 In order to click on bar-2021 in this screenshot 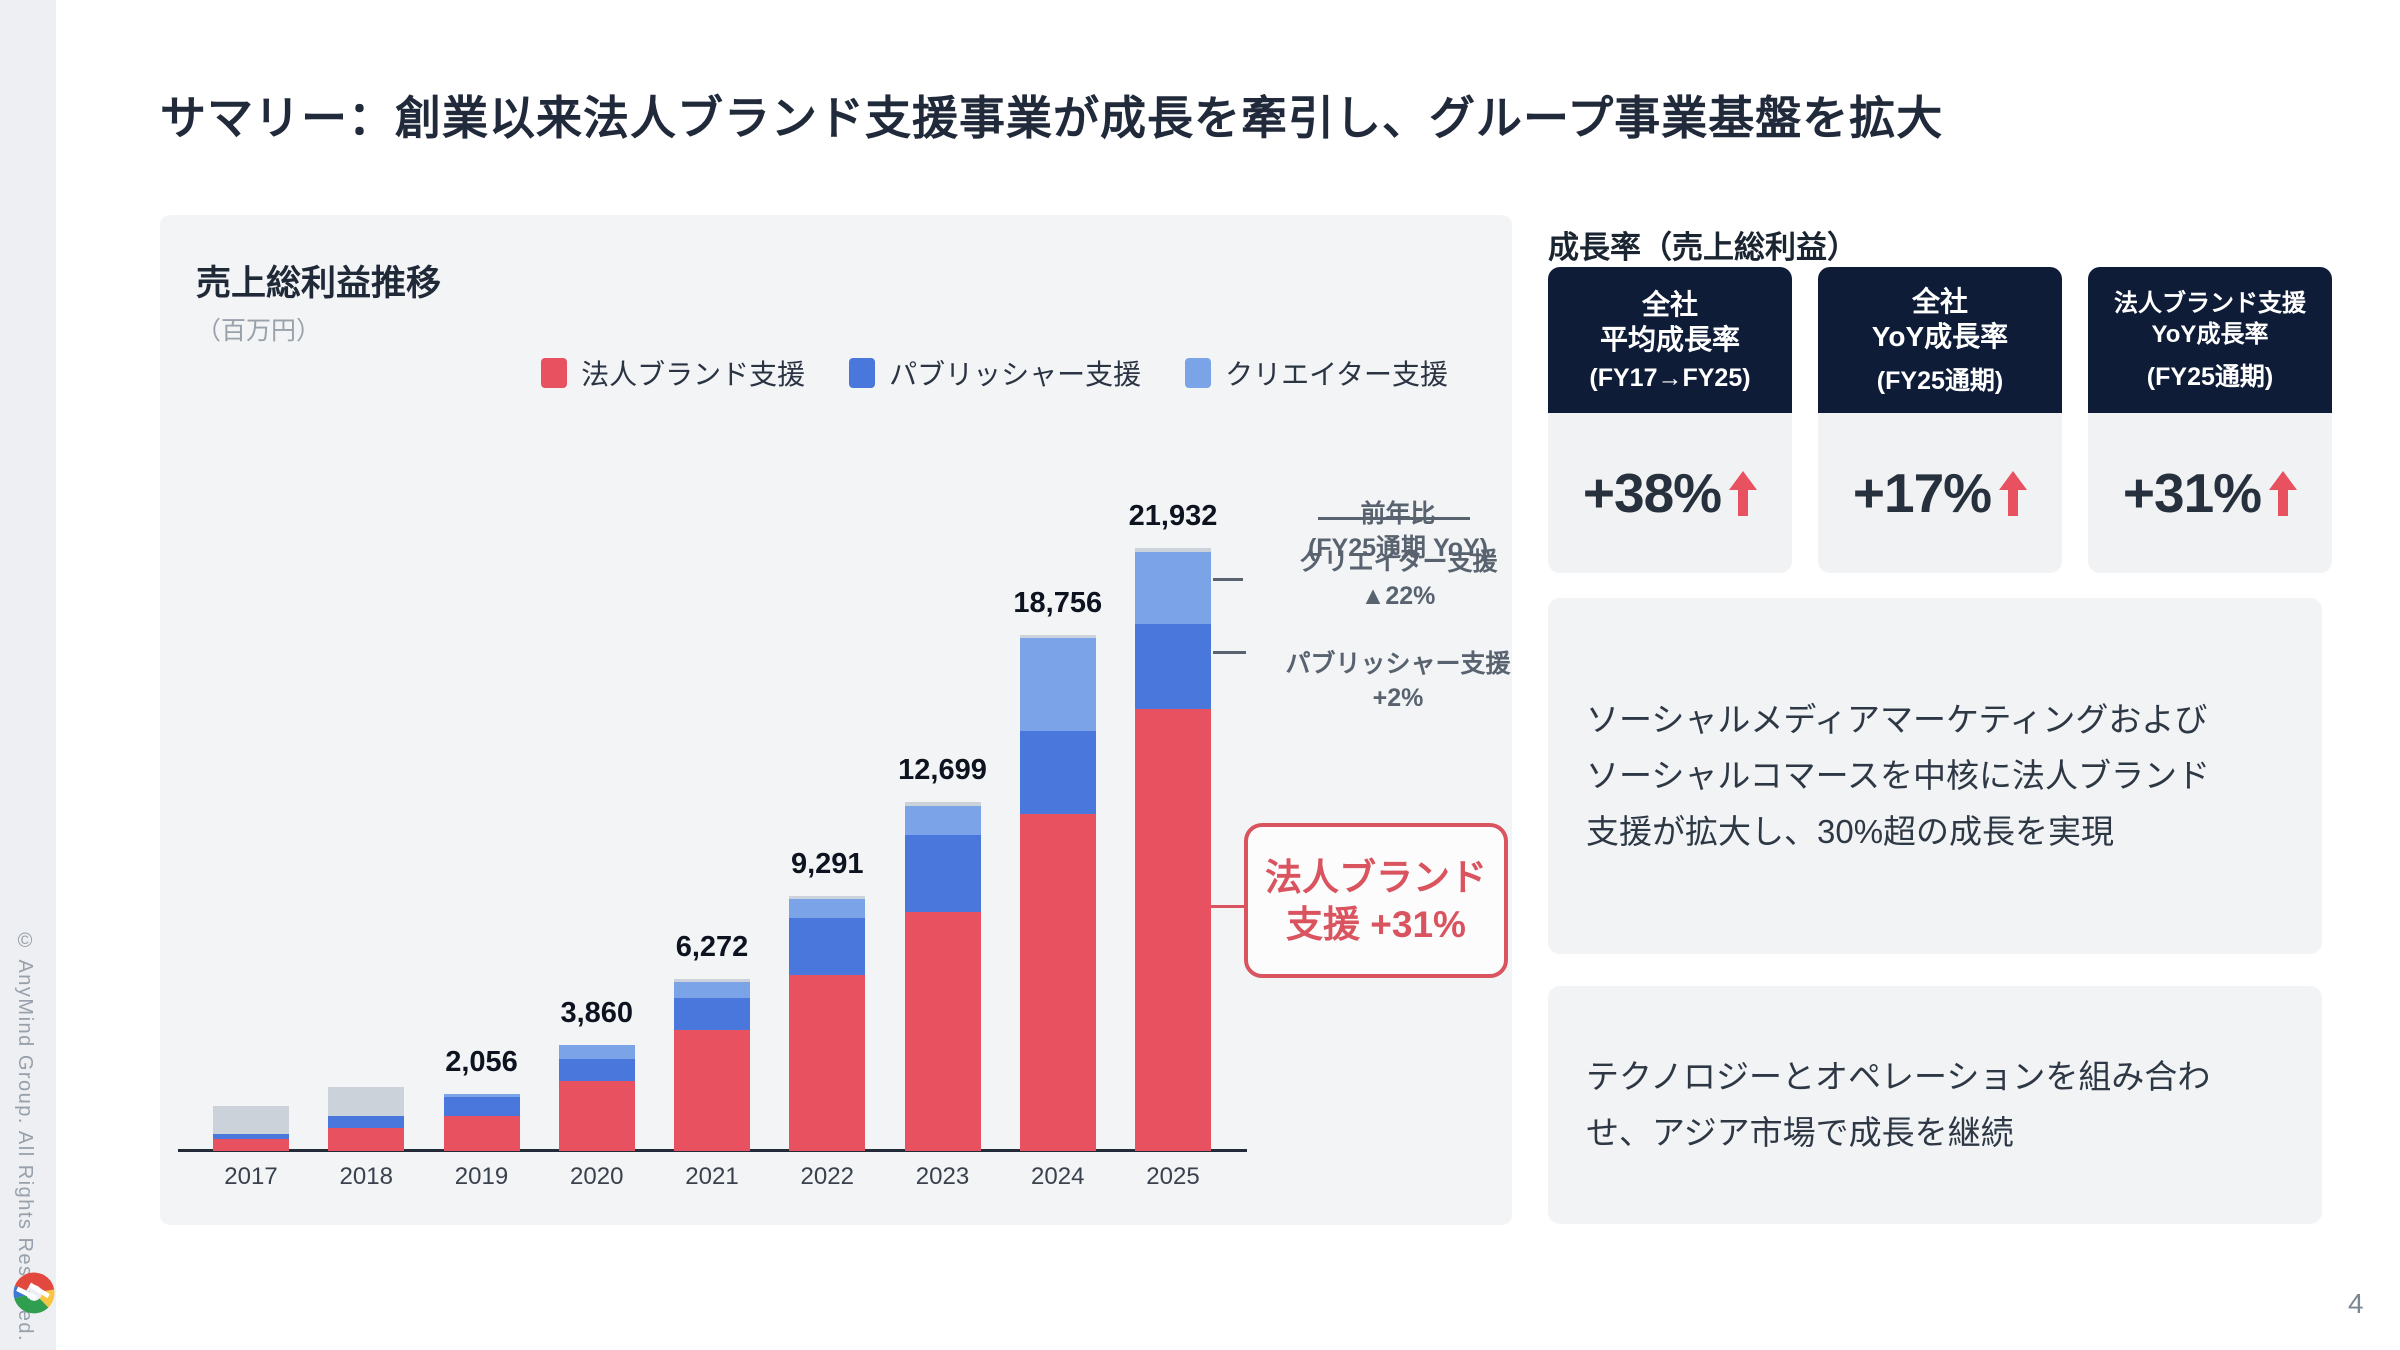, I will do `click(712, 1064)`.